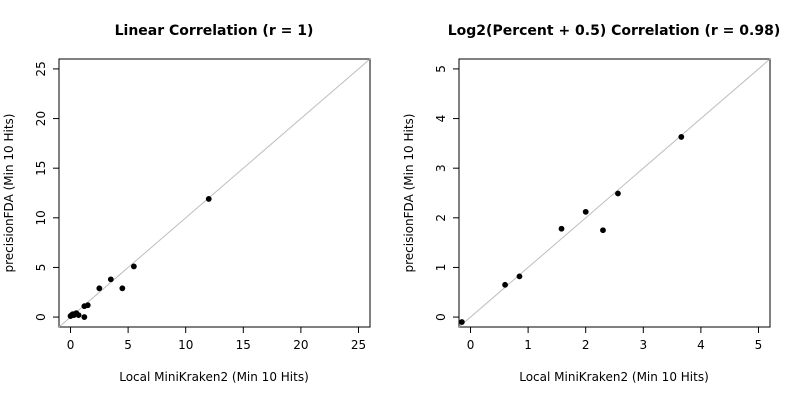 This screenshot has height=400, width=800. What do you see at coordinates (243, 345) in the screenshot?
I see `x-tick-label: 15` at bounding box center [243, 345].